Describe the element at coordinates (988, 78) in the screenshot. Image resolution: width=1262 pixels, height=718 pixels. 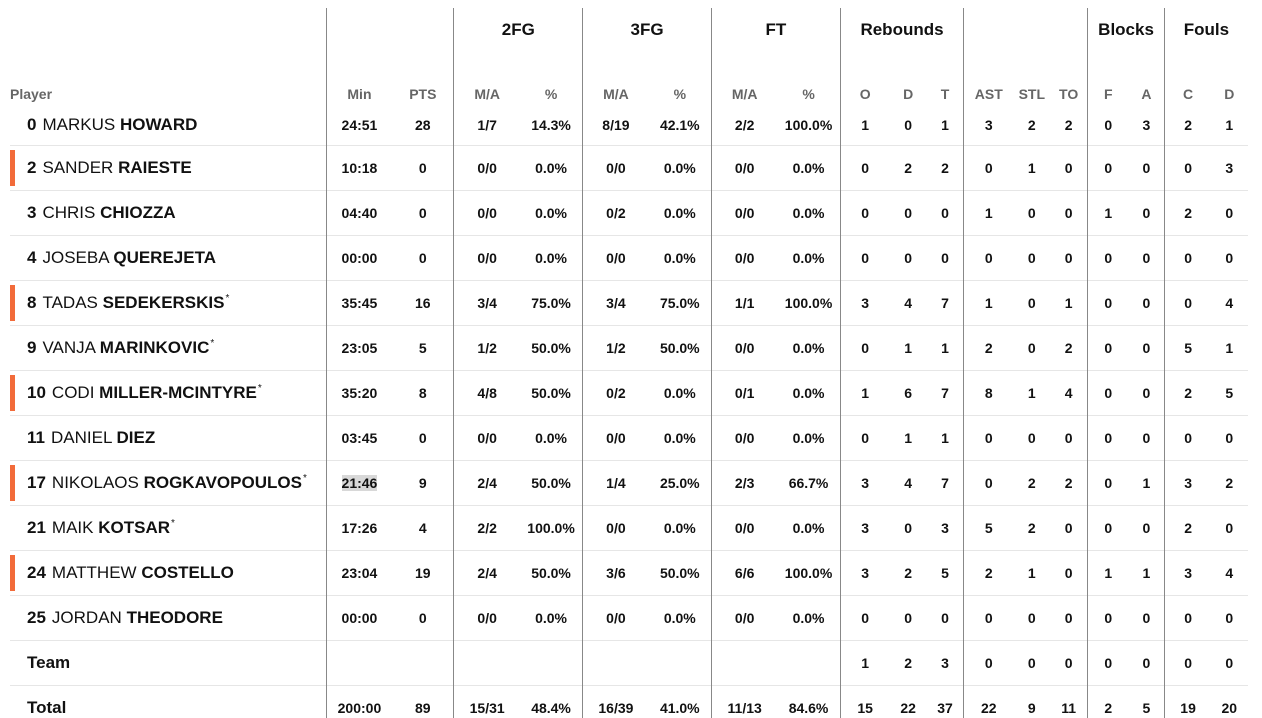
I see `column-header-ast: AST` at that location.